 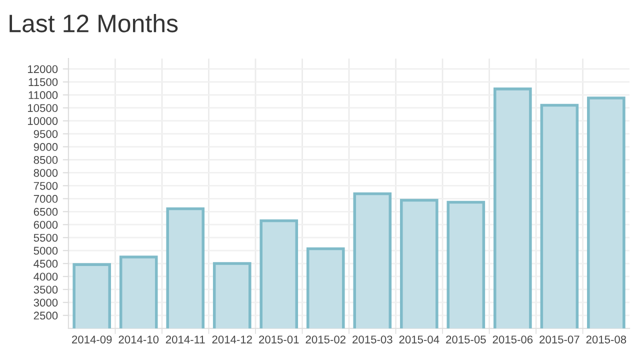 What do you see at coordinates (46, 134) in the screenshot?
I see `y-tick-label: 9500` at bounding box center [46, 134].